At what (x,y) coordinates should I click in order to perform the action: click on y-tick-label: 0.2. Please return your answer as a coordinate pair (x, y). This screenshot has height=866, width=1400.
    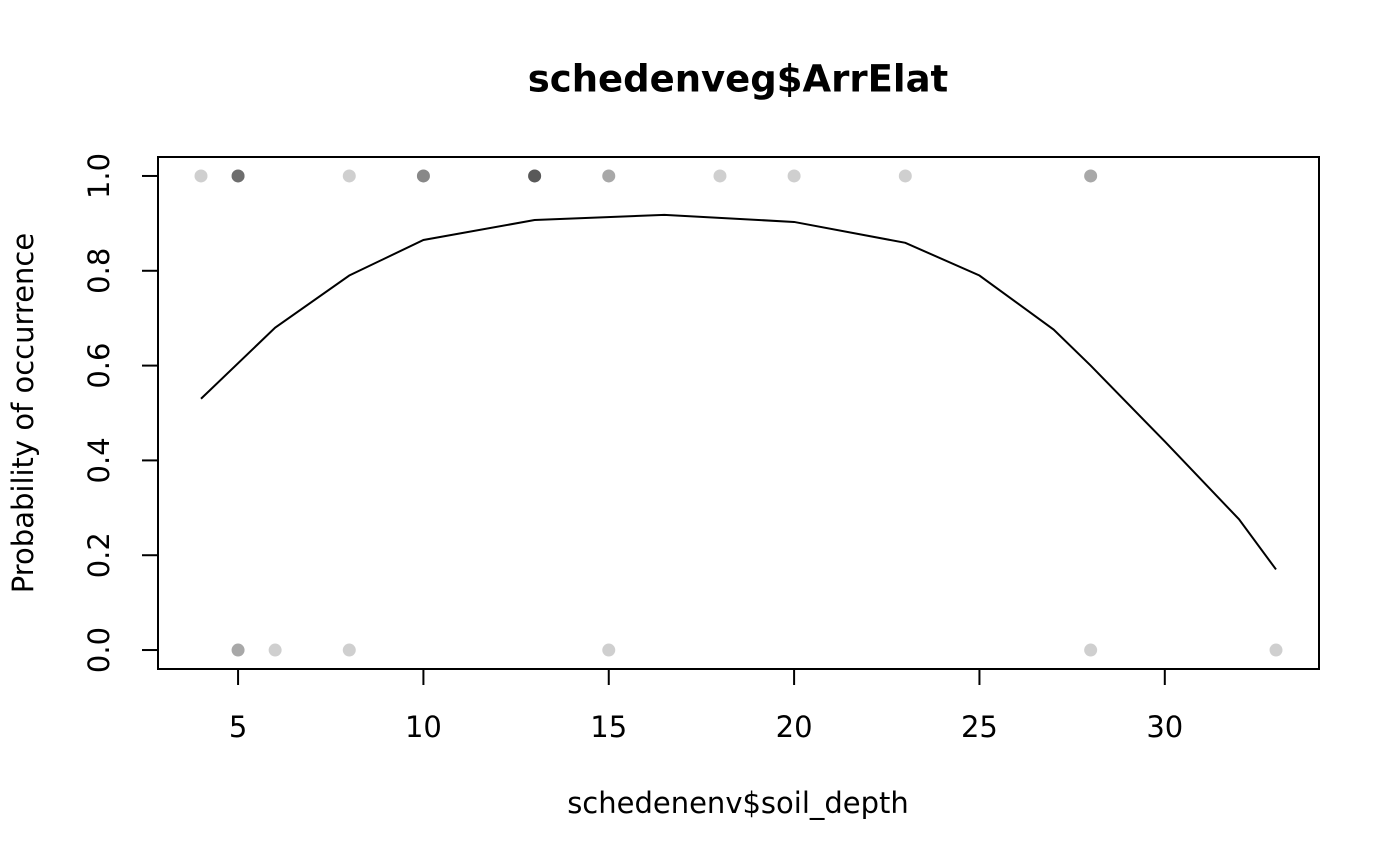
    Looking at the image, I should click on (99, 555).